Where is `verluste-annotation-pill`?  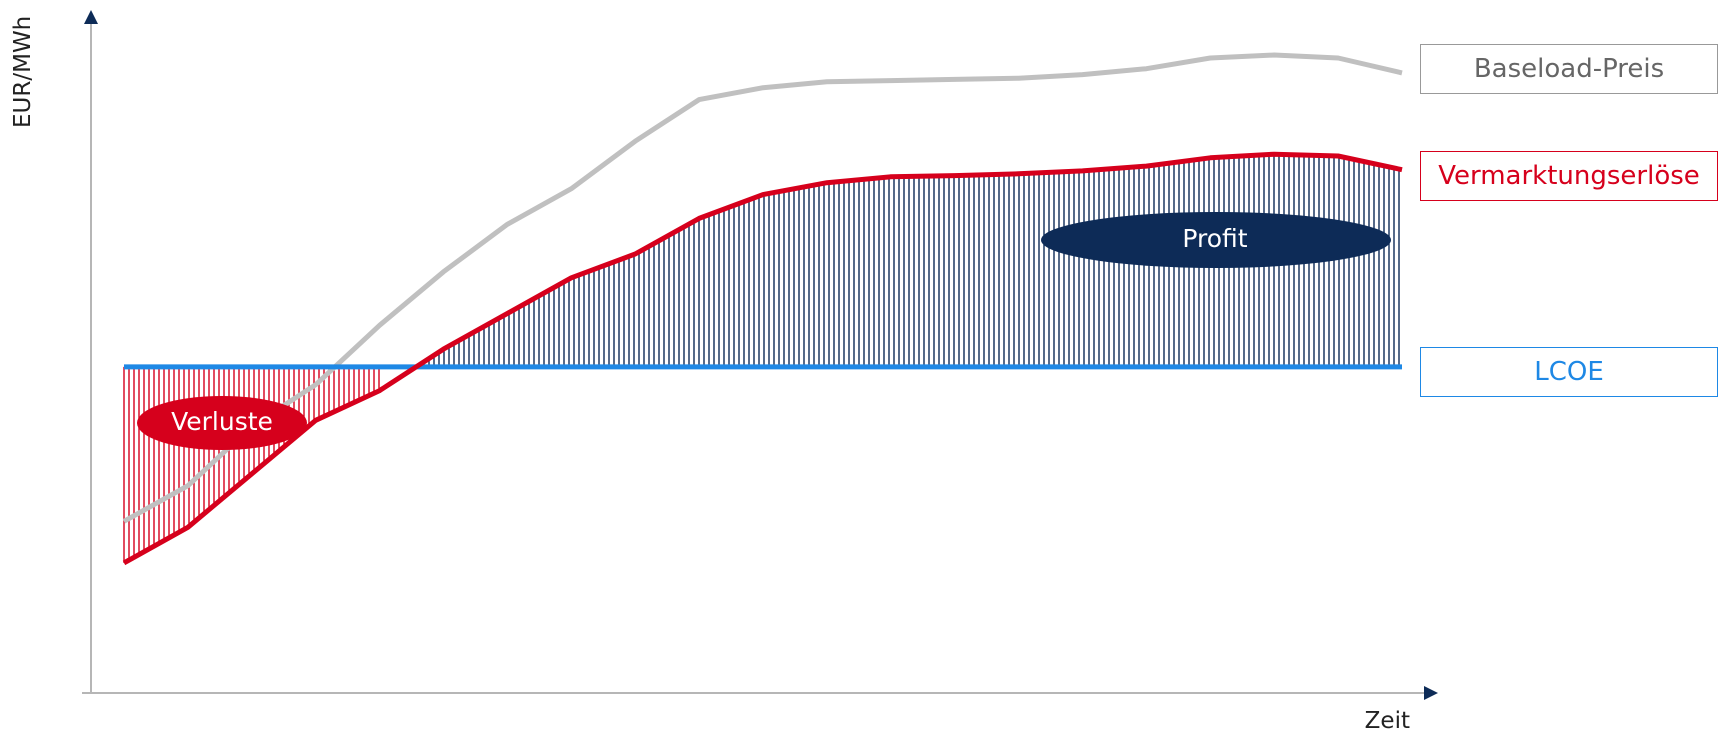 verluste-annotation-pill is located at coordinates (222, 423).